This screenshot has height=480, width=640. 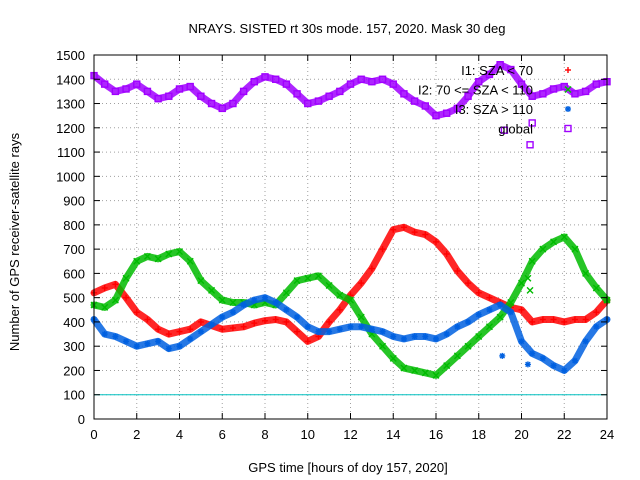 What do you see at coordinates (74, 249) in the screenshot?
I see `y-tick-label: 700` at bounding box center [74, 249].